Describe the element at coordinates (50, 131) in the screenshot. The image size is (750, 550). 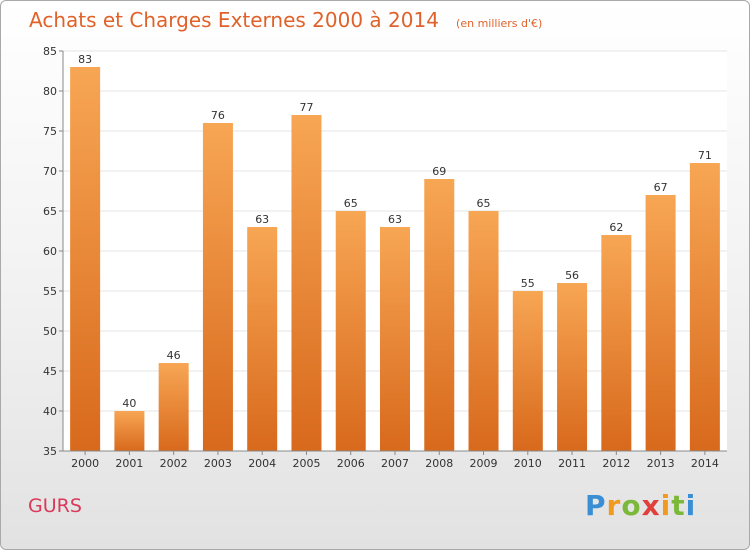
I see `y-tick-label: 75` at that location.